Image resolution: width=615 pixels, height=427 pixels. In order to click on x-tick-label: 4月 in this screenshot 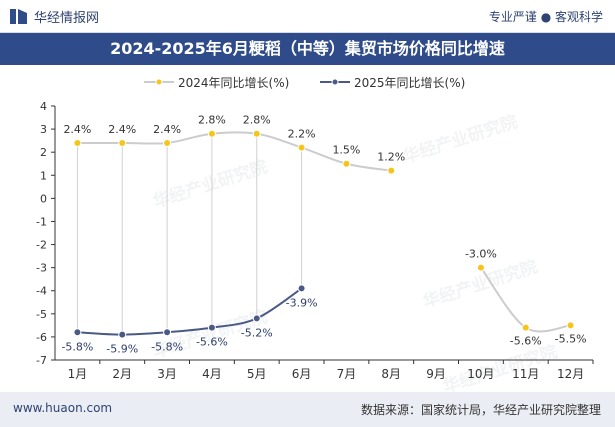, I will do `click(212, 374)`.